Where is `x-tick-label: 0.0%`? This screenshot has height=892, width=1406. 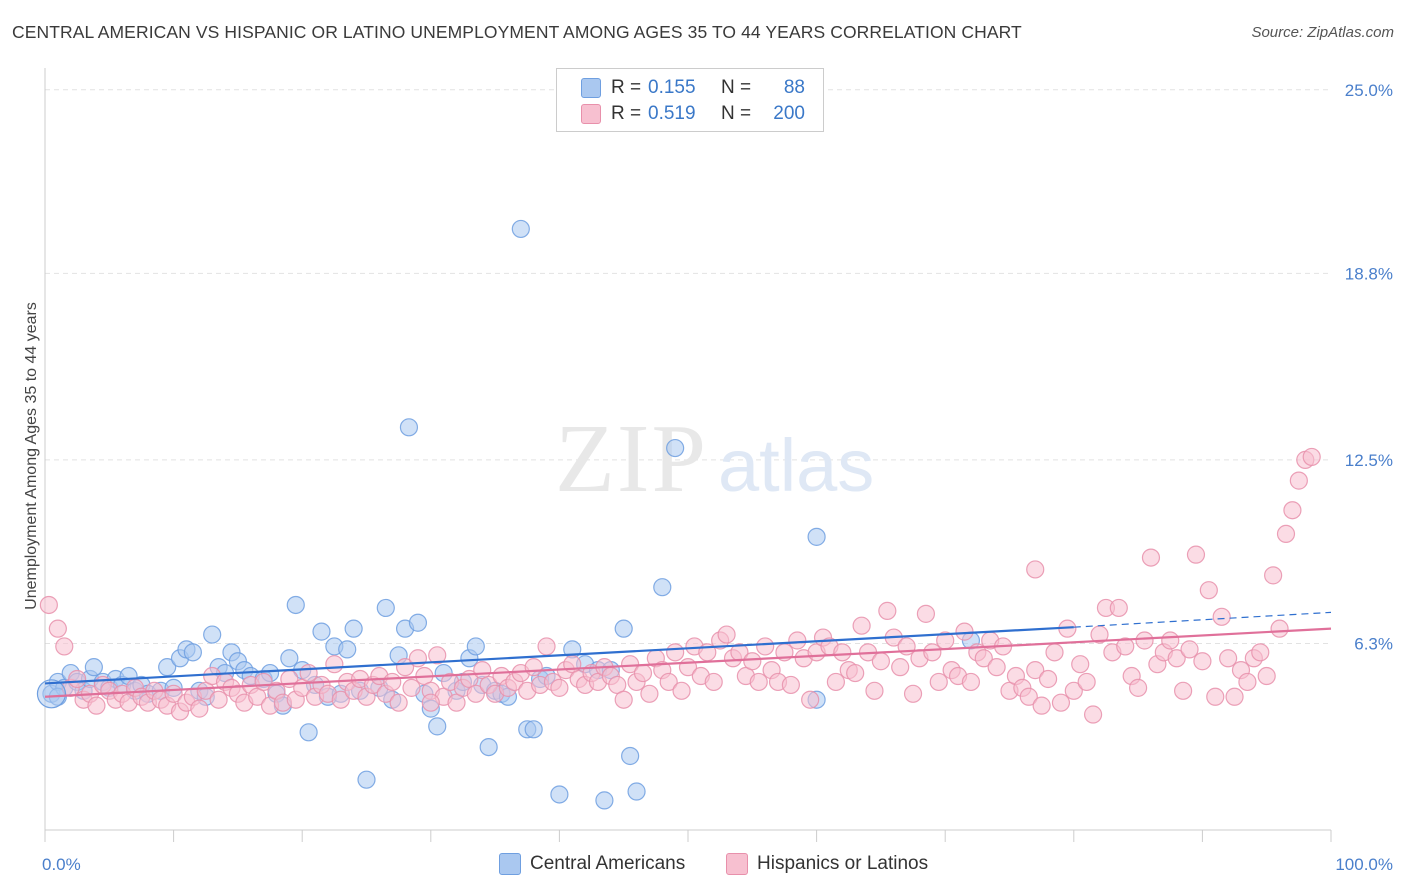 x-tick-label: 0.0% is located at coordinates (61, 864).